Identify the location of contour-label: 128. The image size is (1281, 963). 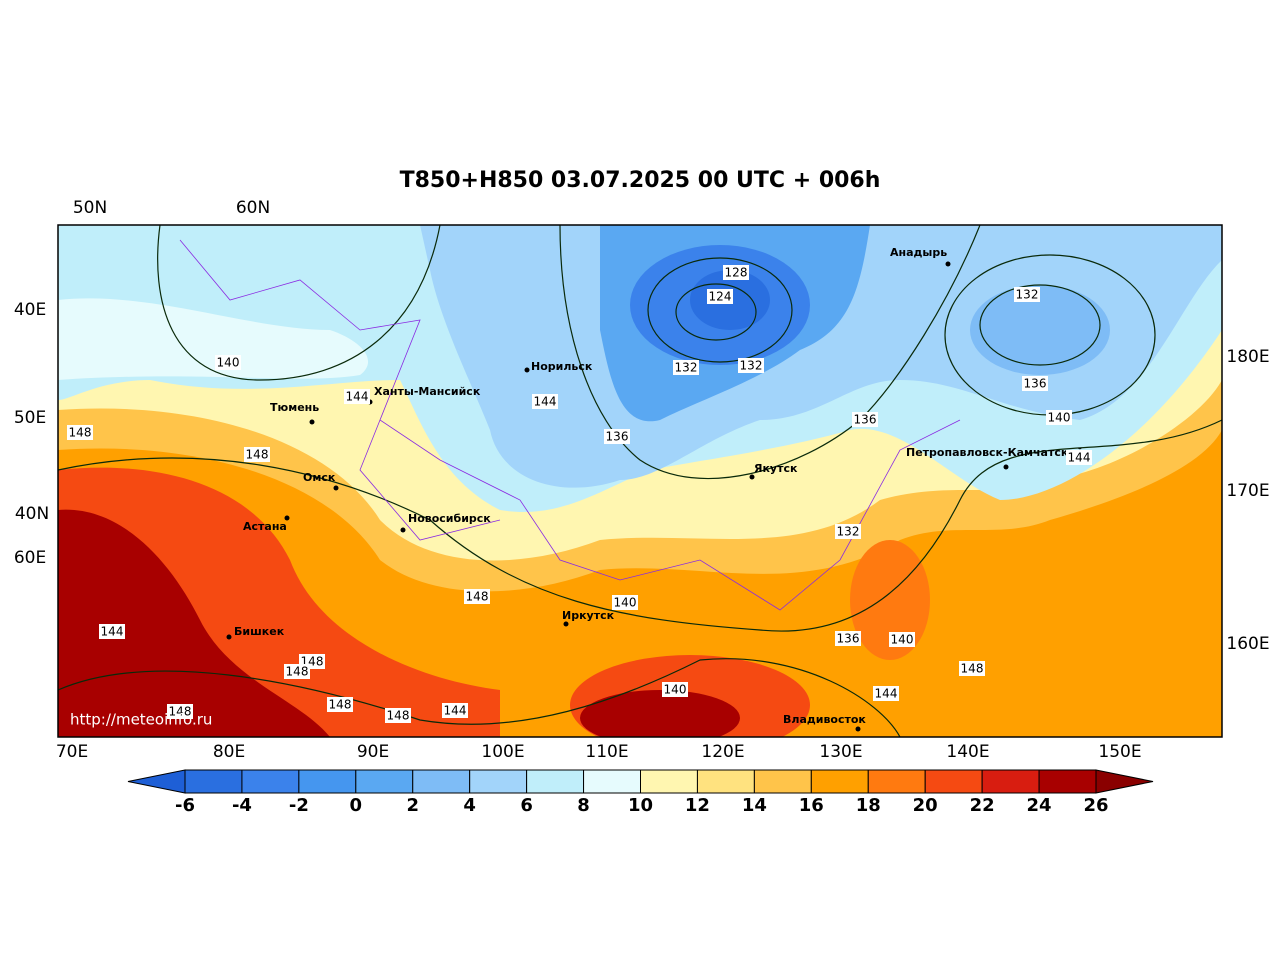
(736, 273).